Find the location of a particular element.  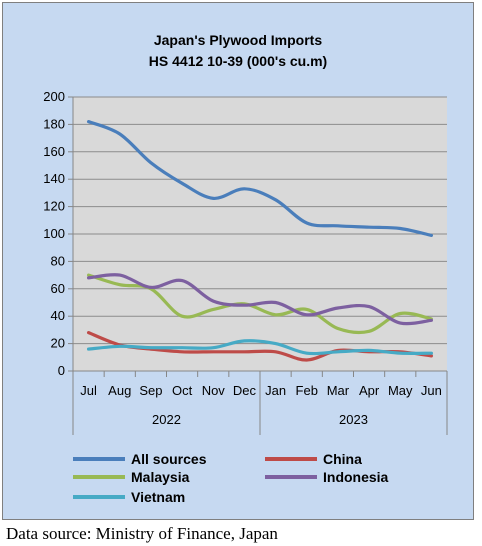

x-tick-label: Aug is located at coordinates (119, 390).